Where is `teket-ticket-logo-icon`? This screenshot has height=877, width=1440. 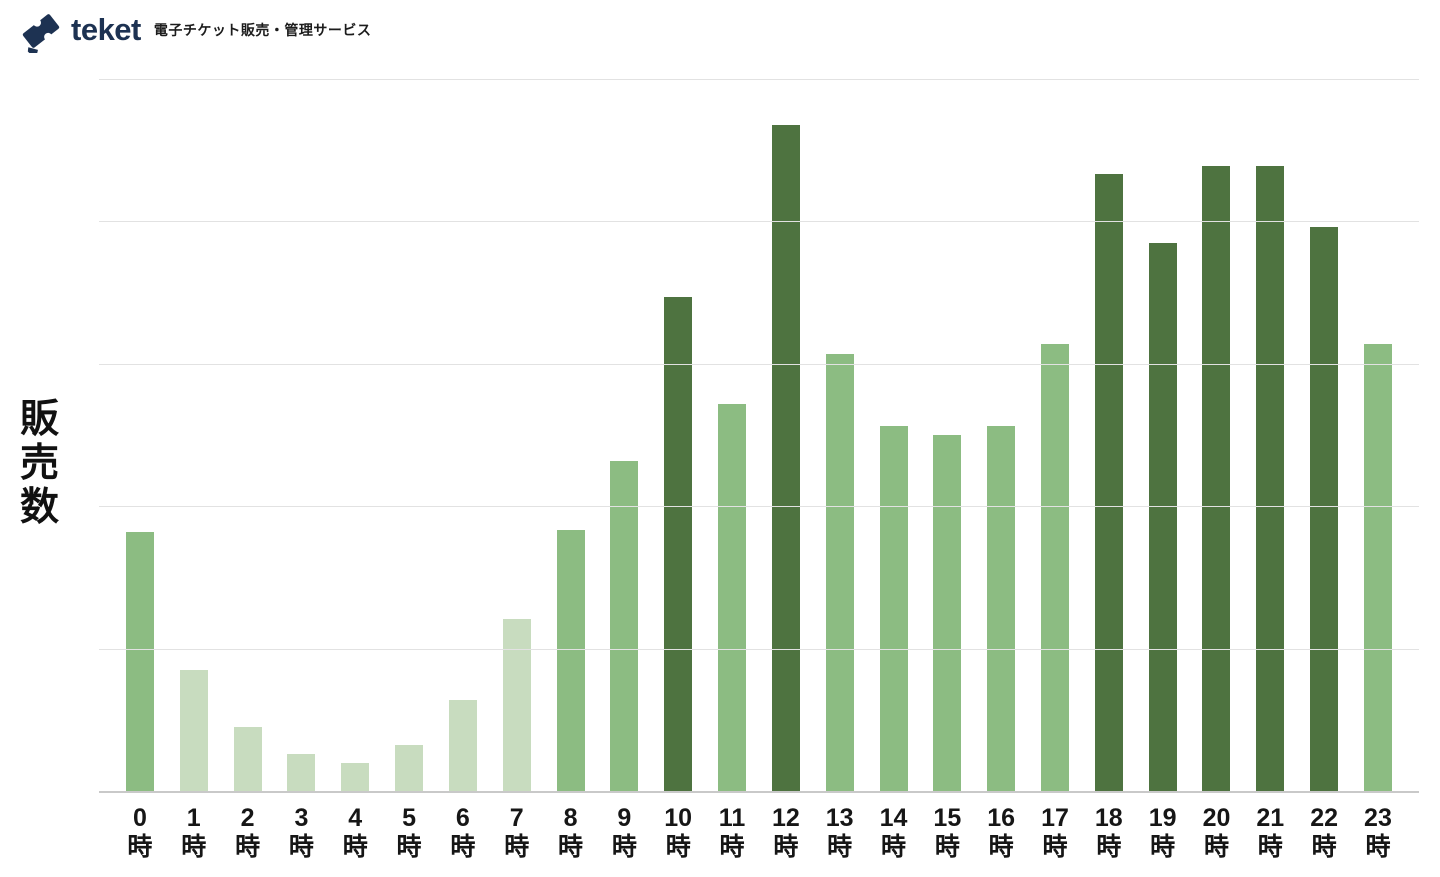
teket-ticket-logo-icon is located at coordinates (41, 33).